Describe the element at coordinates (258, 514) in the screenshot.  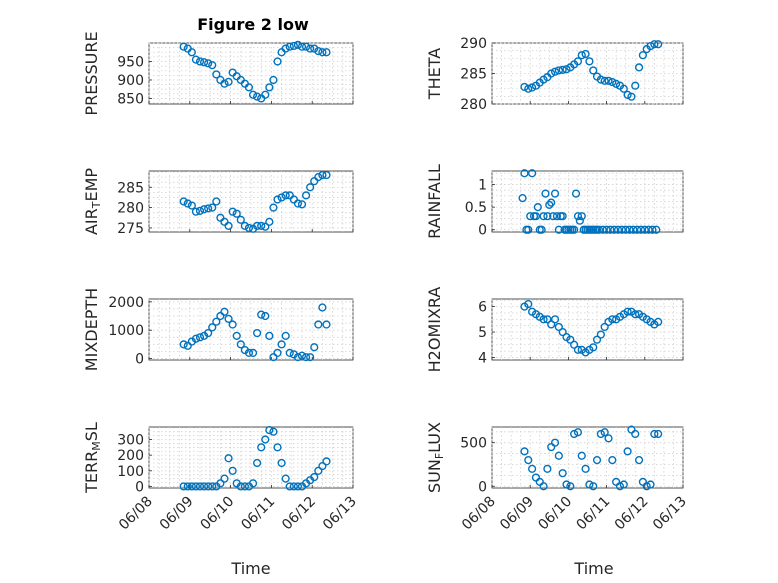
I see `x-tick-label: 06/11` at that location.